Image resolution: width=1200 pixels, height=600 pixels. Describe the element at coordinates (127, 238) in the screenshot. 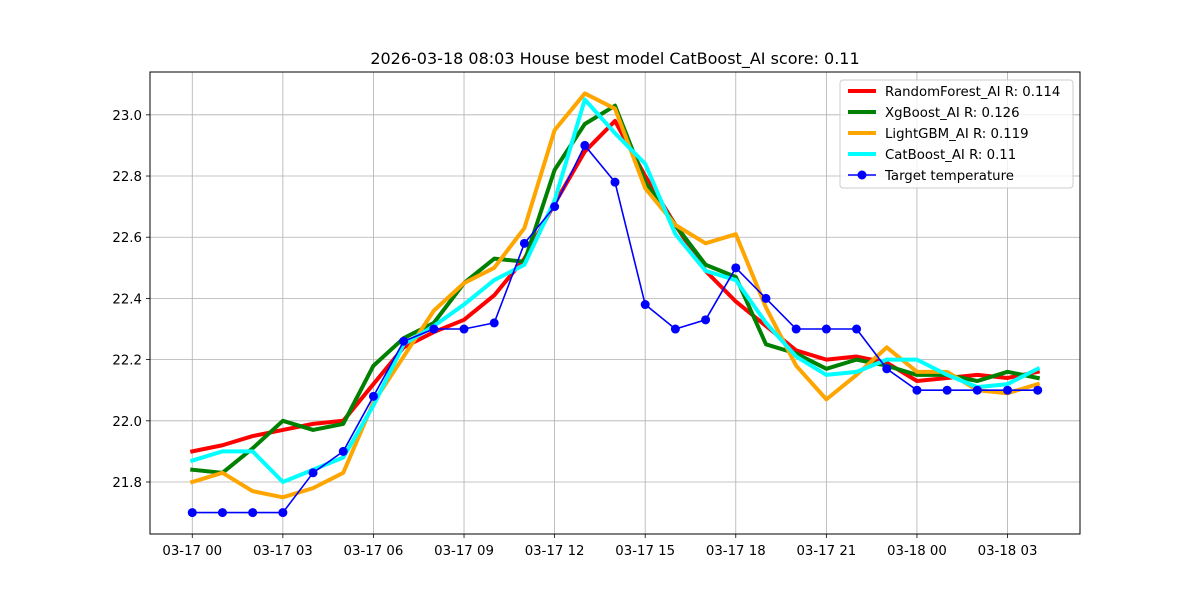

I see `y-tick-label: 22.6` at that location.